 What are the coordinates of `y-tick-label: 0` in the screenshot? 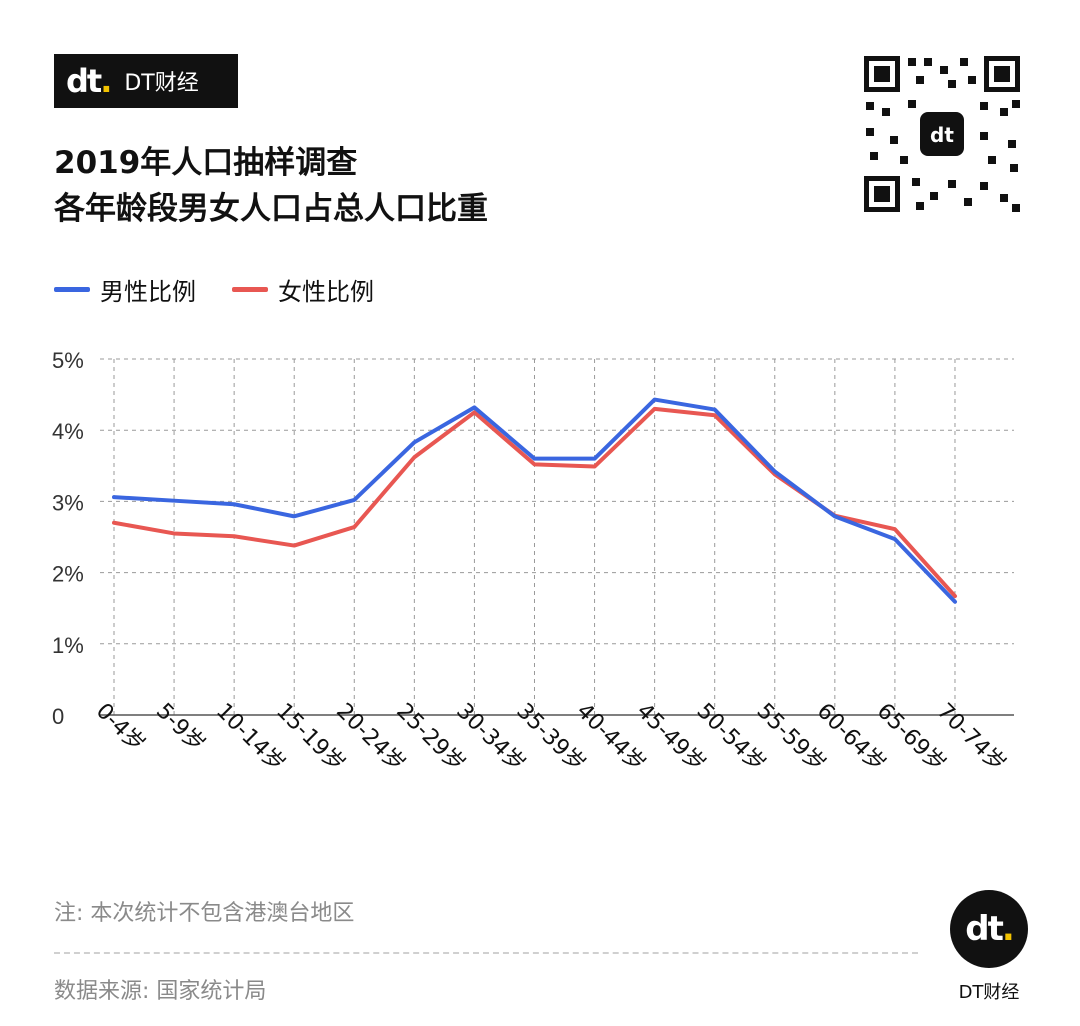 It's located at (58, 716).